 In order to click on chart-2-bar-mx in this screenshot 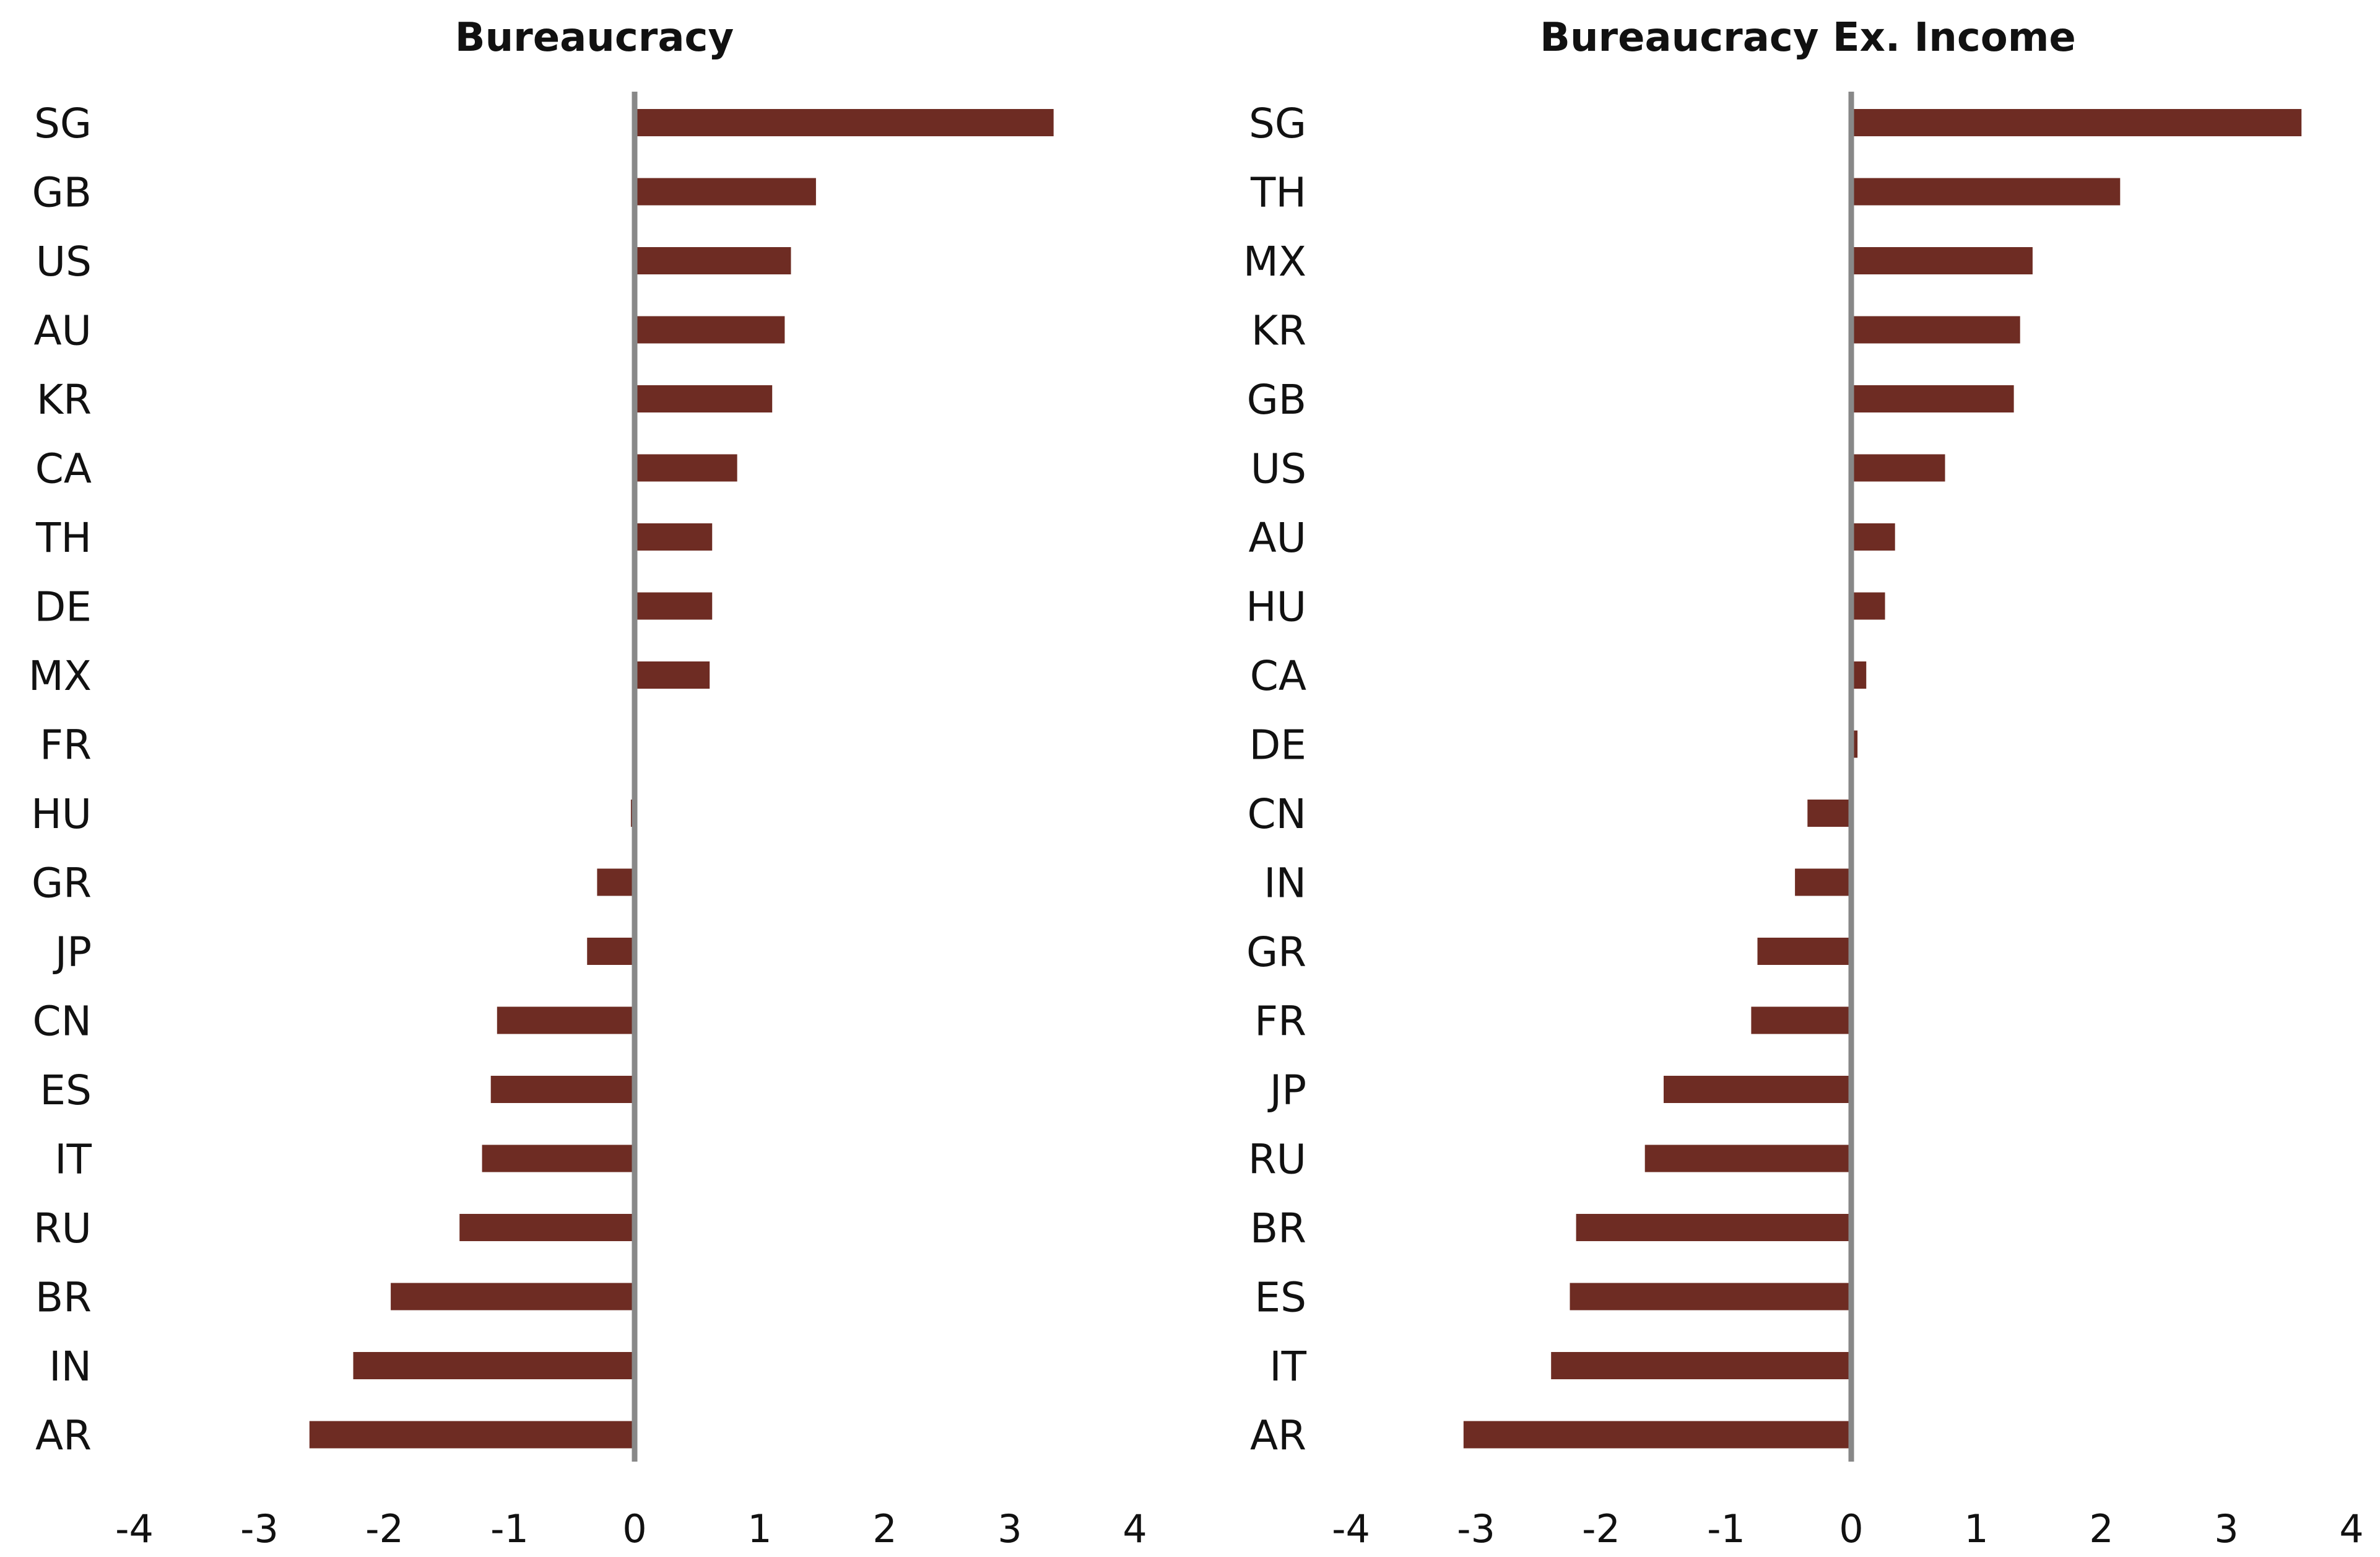, I will do `click(1942, 261)`.